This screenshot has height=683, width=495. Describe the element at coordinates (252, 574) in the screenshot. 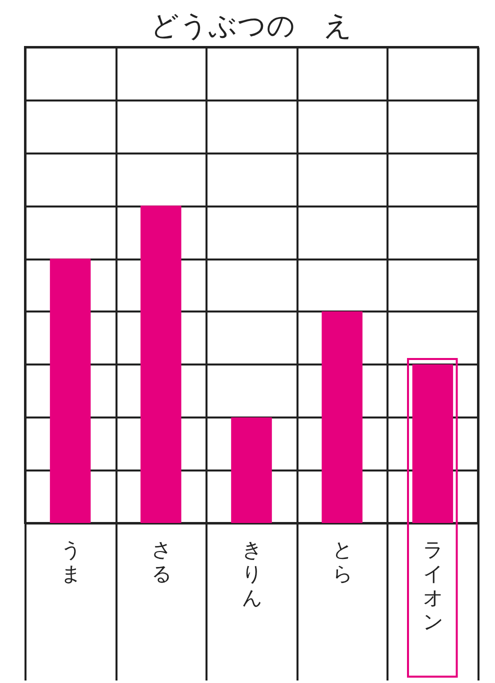

I see `x-tick-label: きりん` at that location.